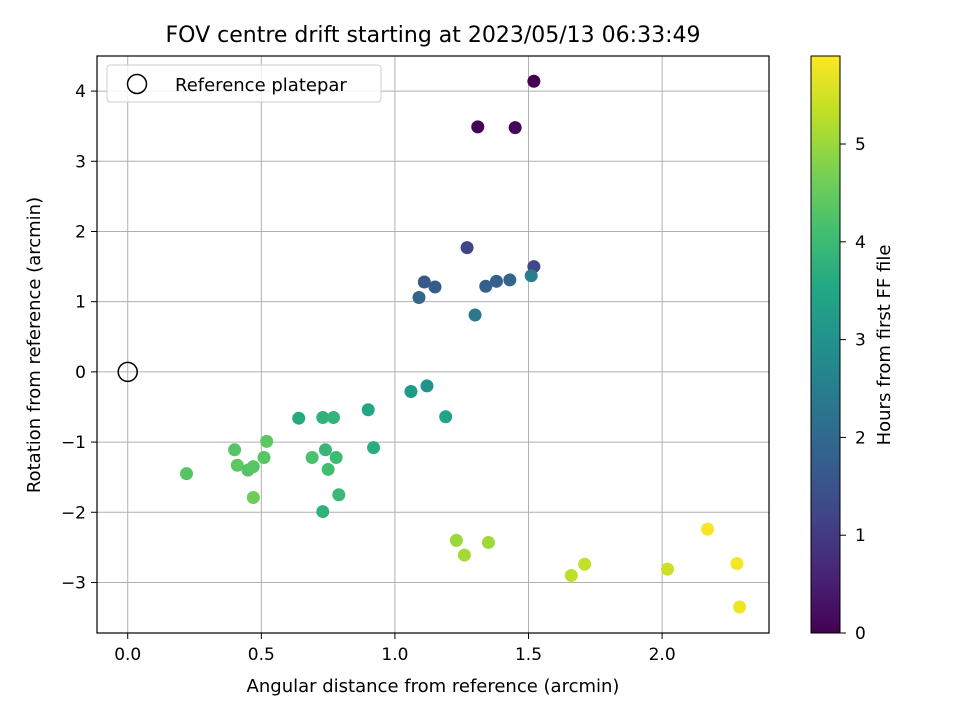 Image resolution: width=960 pixels, height=720 pixels. I want to click on colorbar-tick-label: 0, so click(860, 634).